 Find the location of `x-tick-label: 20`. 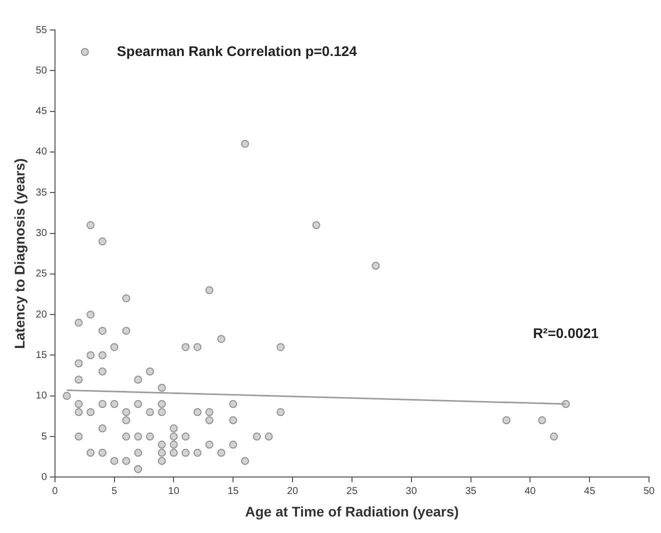

x-tick-label: 20 is located at coordinates (292, 491).